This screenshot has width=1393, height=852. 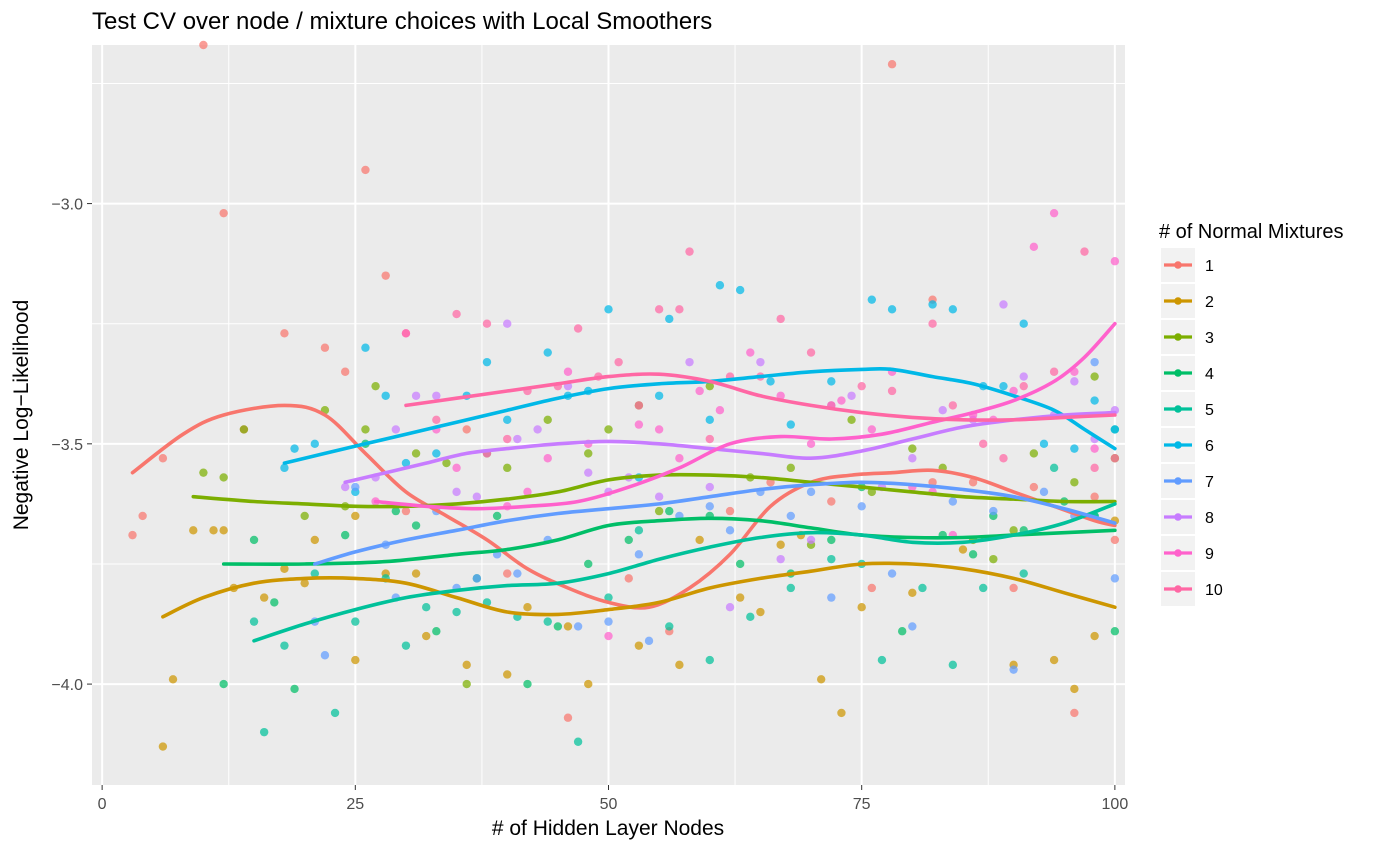 I want to click on legend-label-8: 8, so click(x=1209, y=518).